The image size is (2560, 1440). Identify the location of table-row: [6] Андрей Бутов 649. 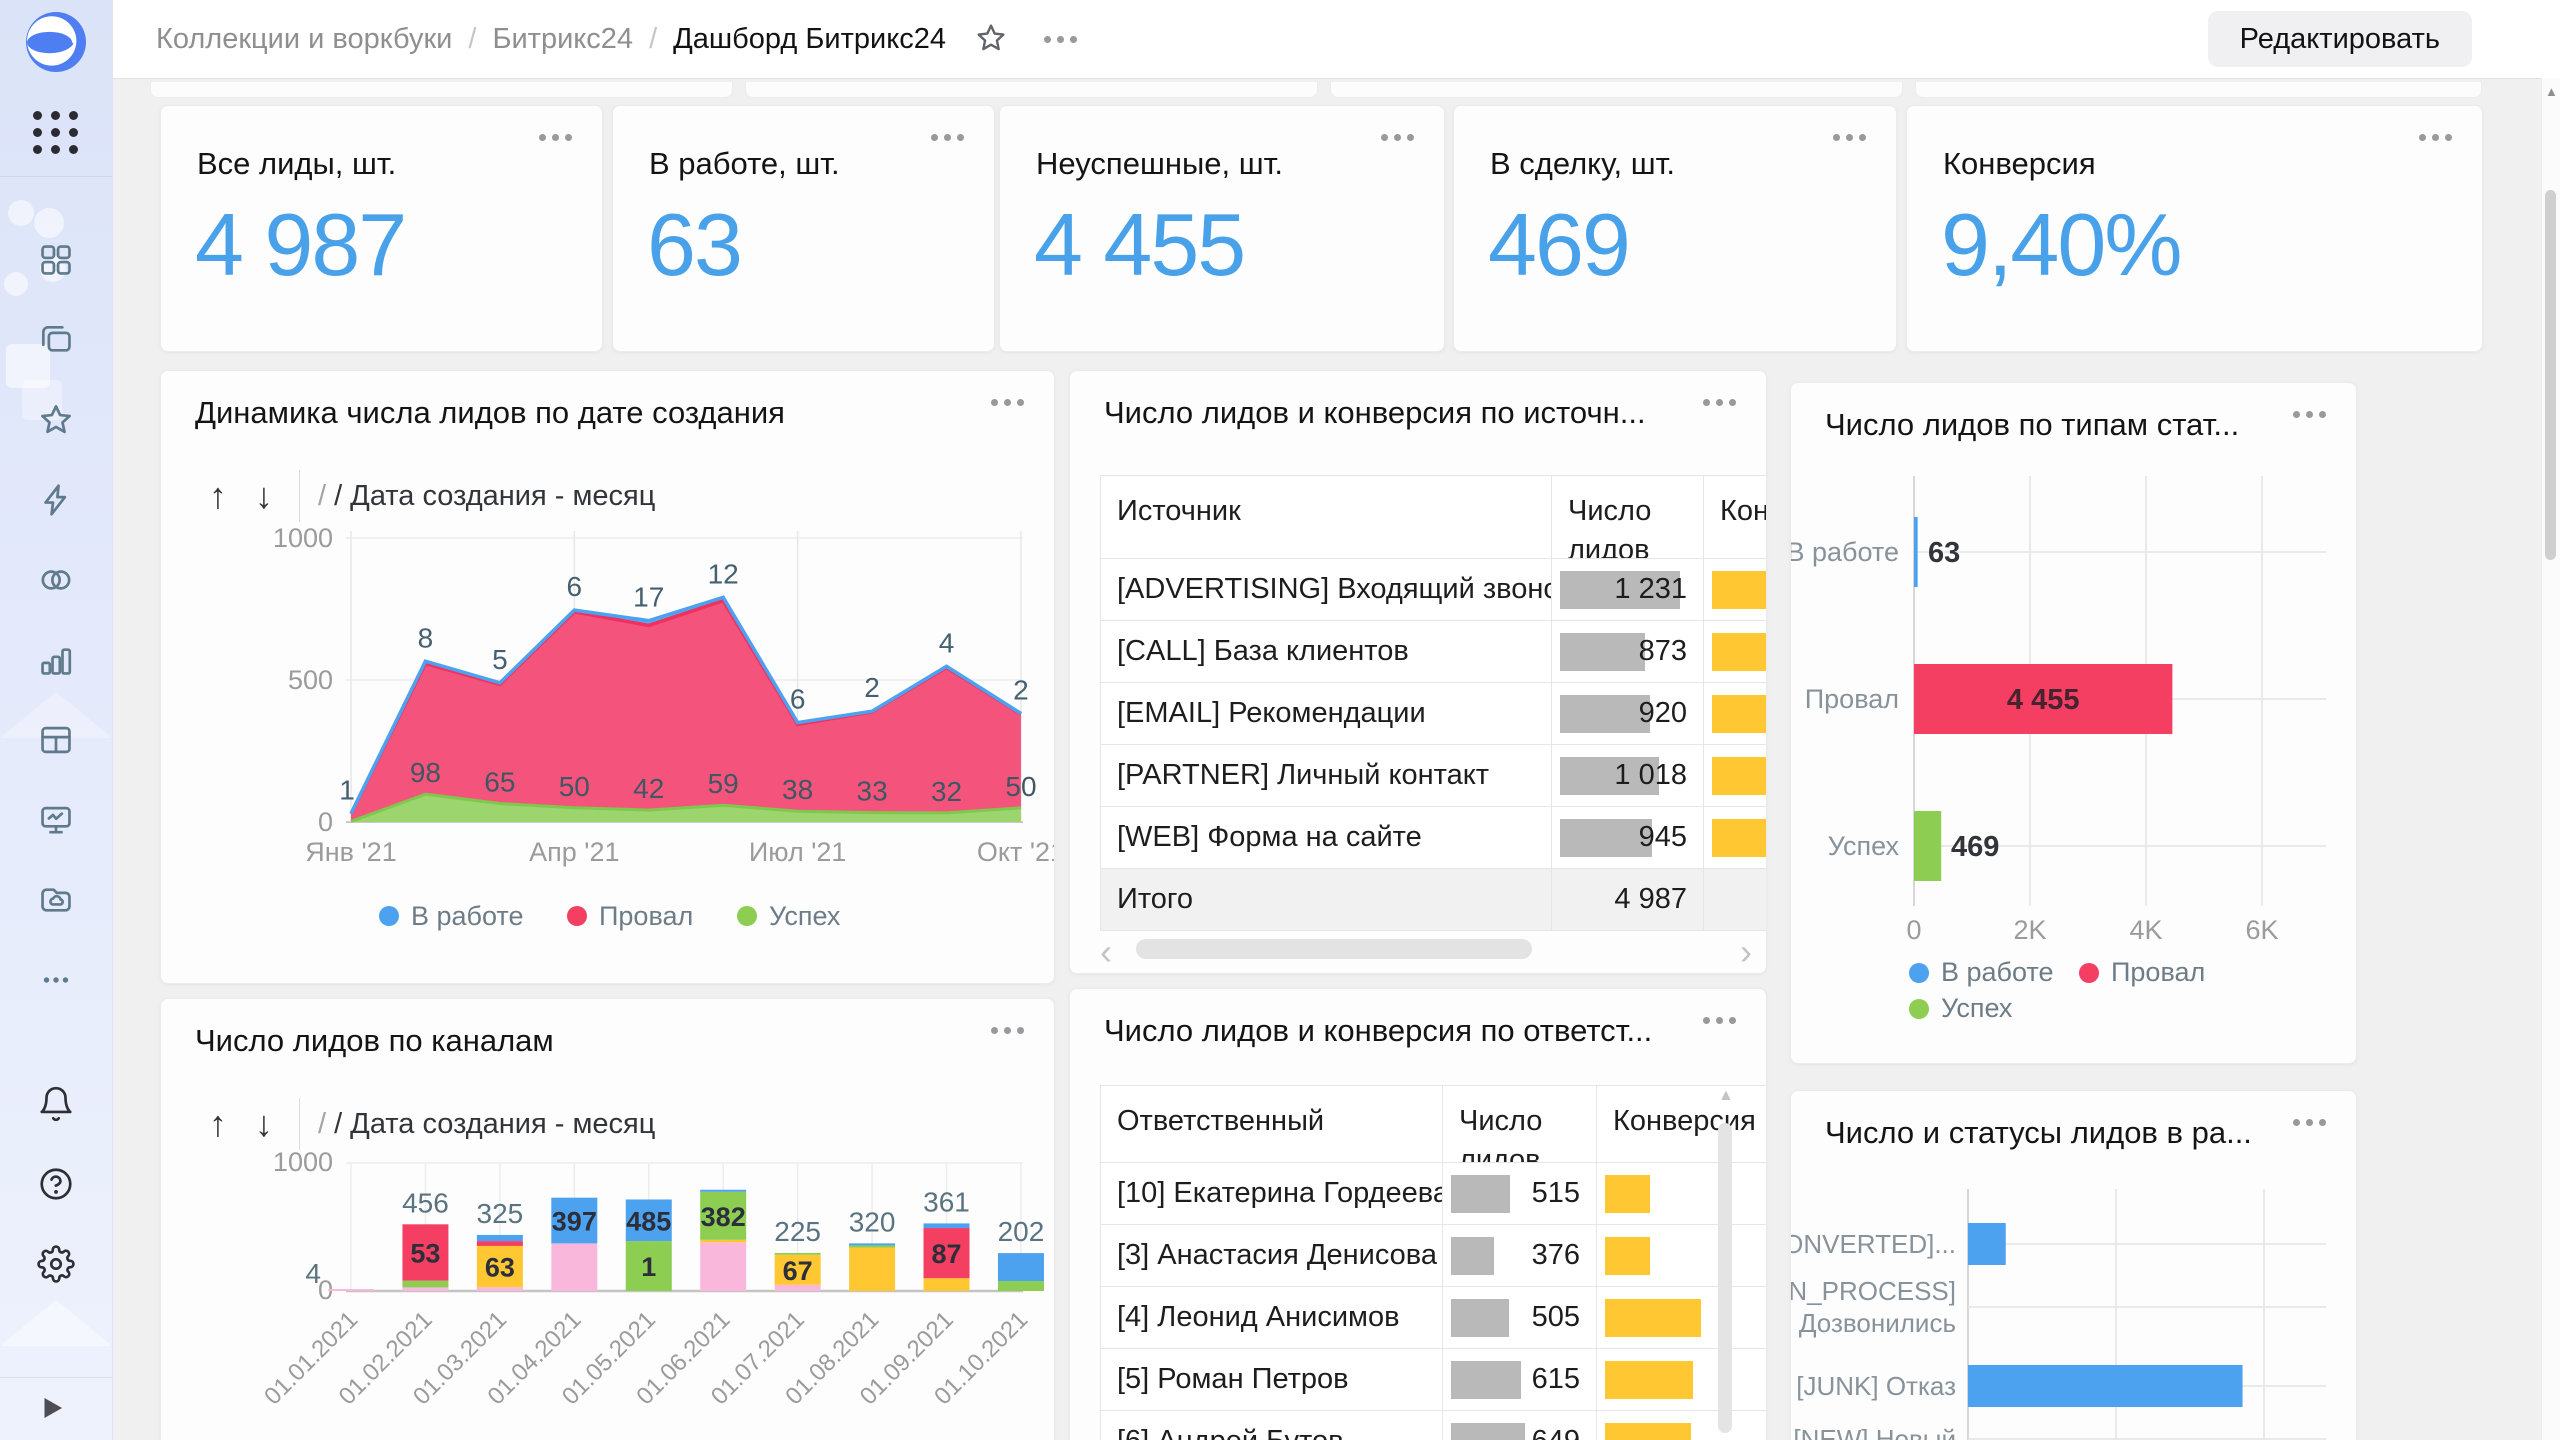
(1433, 1425).